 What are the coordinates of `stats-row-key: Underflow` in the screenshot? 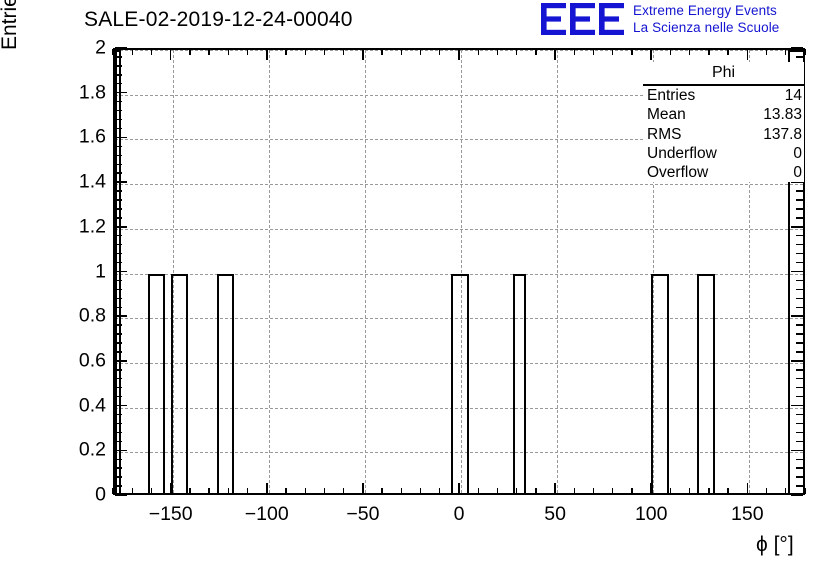 It's located at (682, 153).